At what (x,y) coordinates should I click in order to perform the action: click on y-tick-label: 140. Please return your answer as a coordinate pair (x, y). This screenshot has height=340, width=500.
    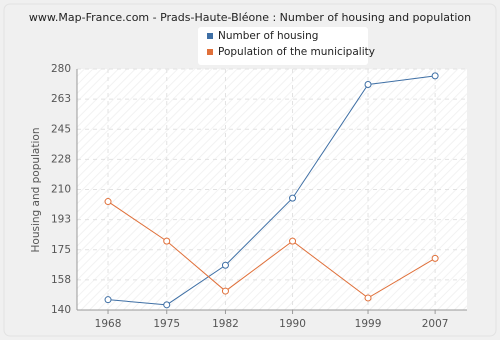
    Looking at the image, I should click on (61, 310).